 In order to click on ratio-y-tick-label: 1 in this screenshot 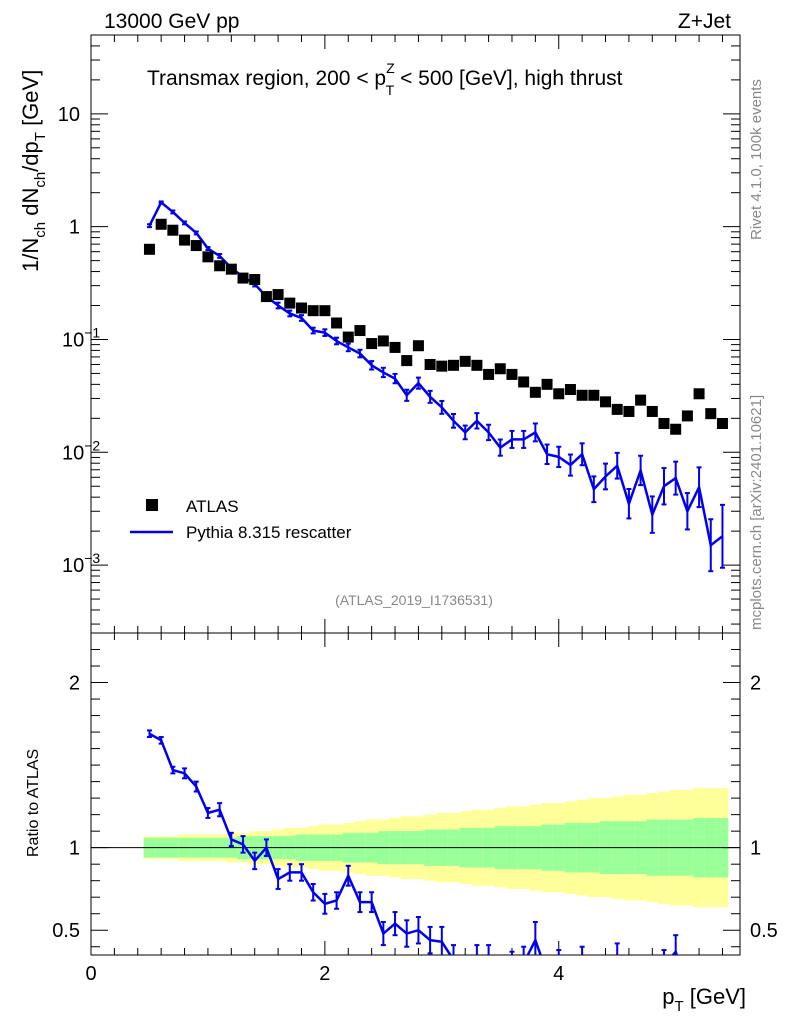, I will do `click(74, 849)`.